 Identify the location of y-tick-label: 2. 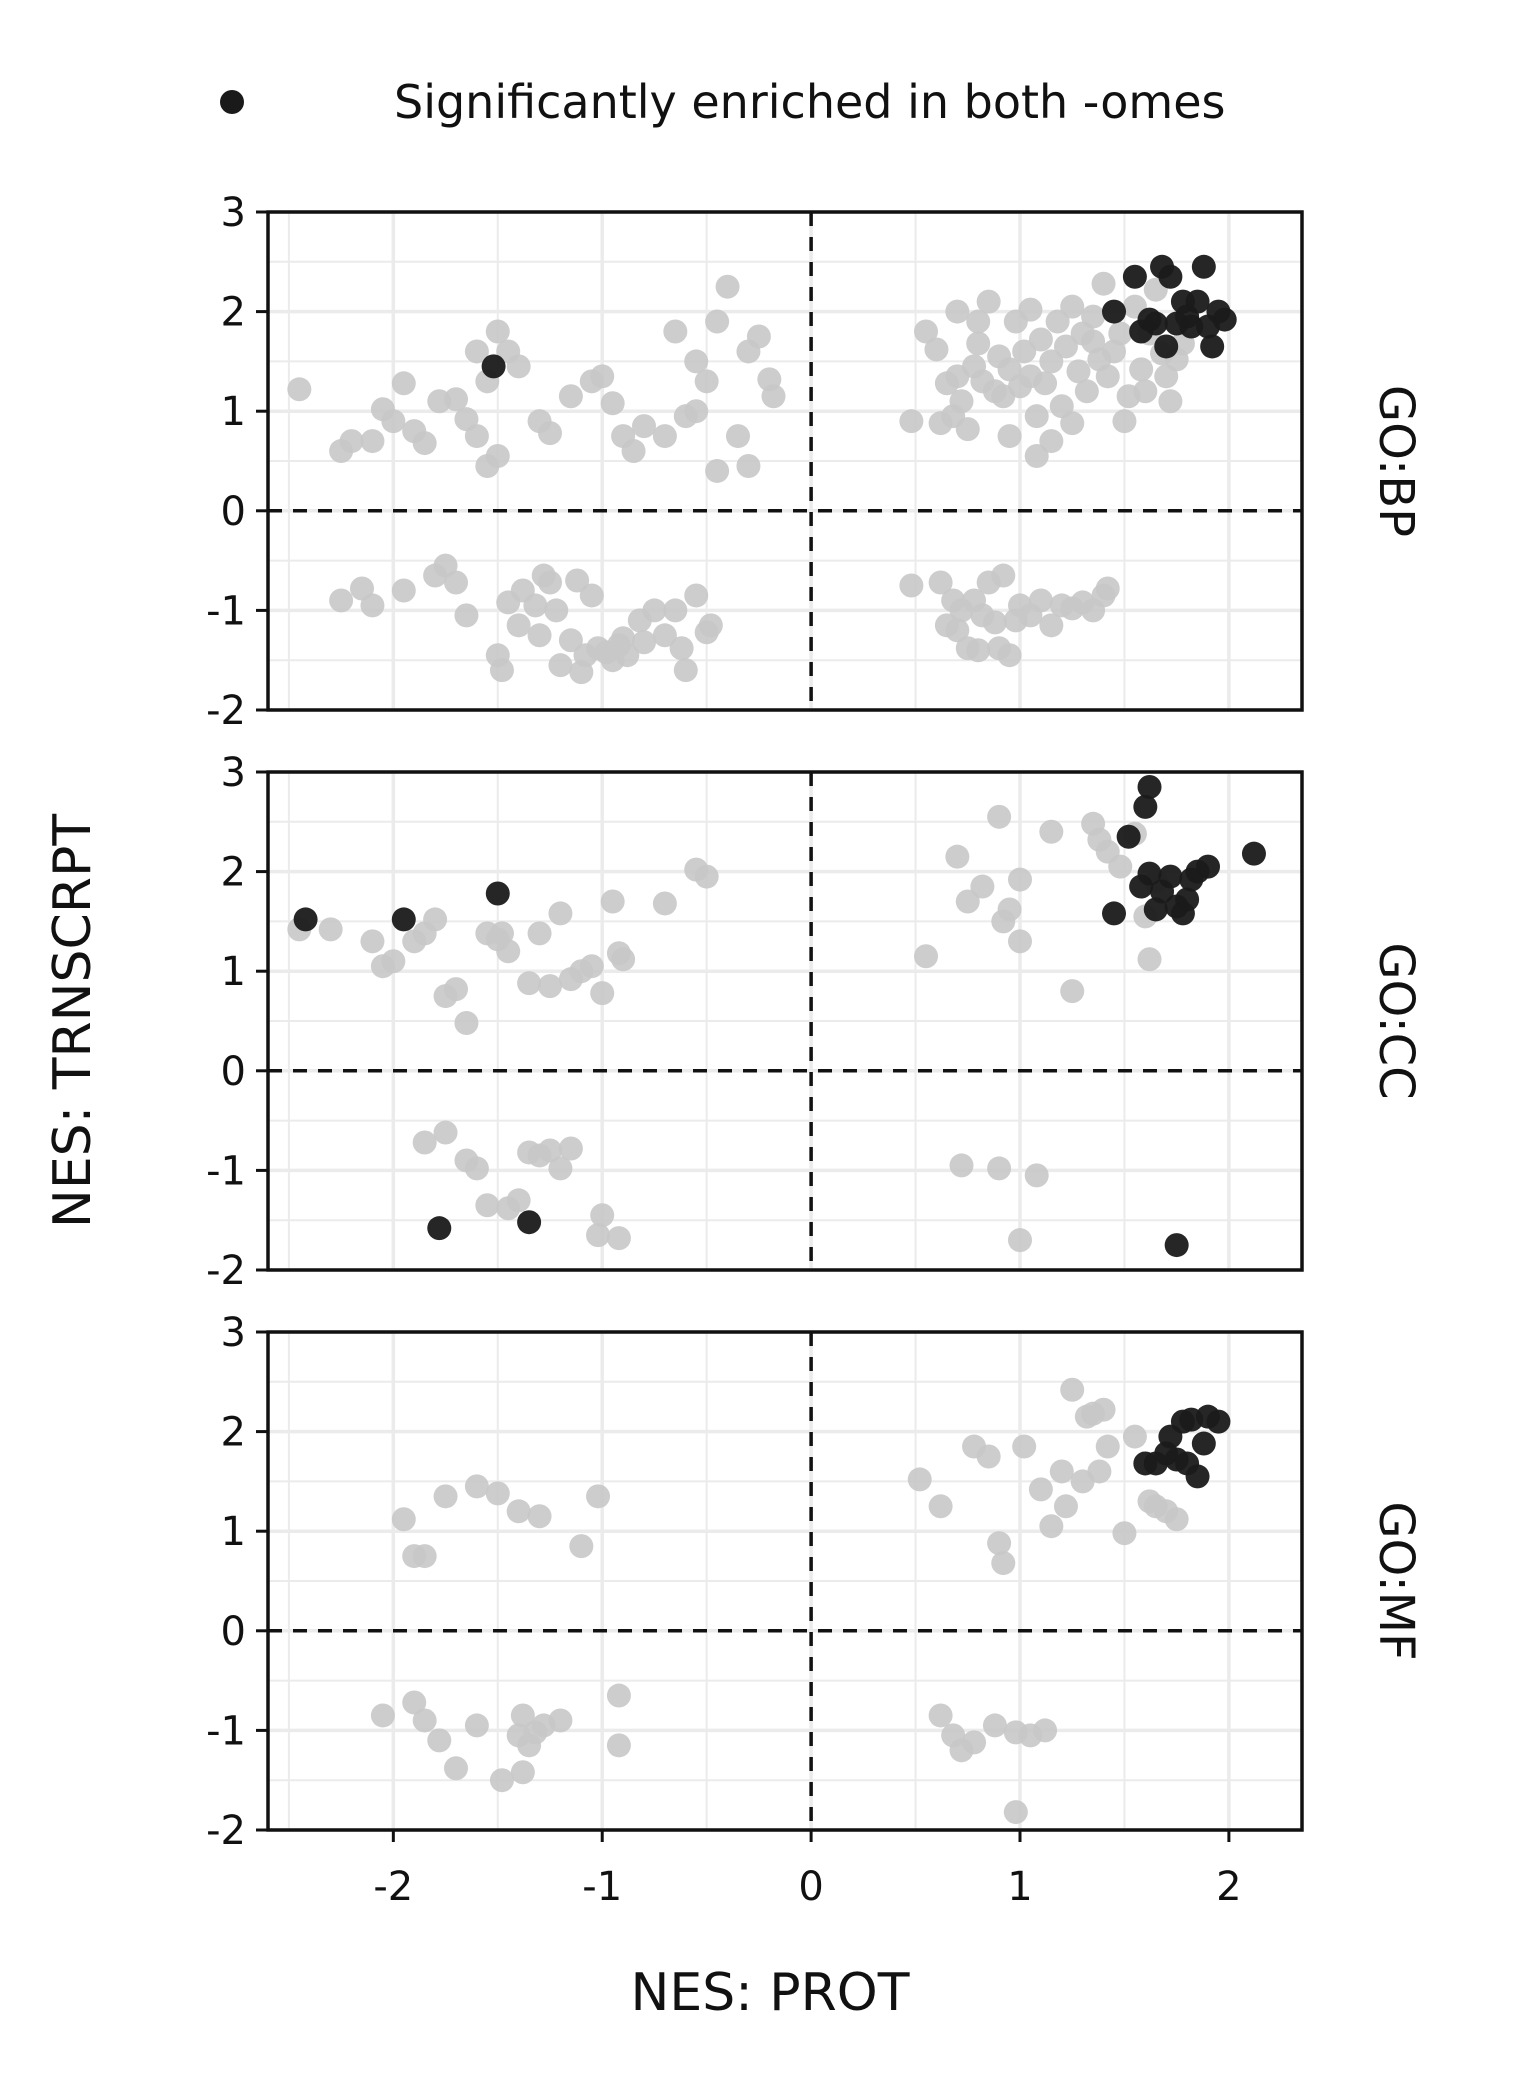
(233, 873).